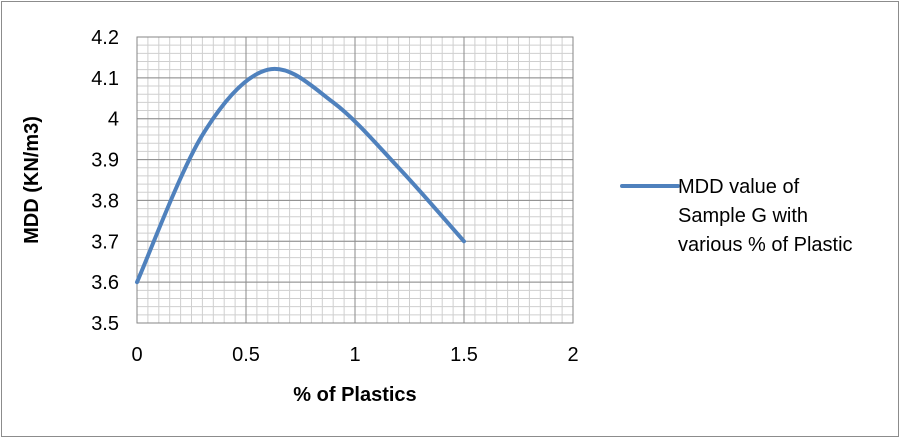 The width and height of the screenshot is (902, 440). Describe the element at coordinates (105, 242) in the screenshot. I see `y-tick-label: 3.7` at that location.